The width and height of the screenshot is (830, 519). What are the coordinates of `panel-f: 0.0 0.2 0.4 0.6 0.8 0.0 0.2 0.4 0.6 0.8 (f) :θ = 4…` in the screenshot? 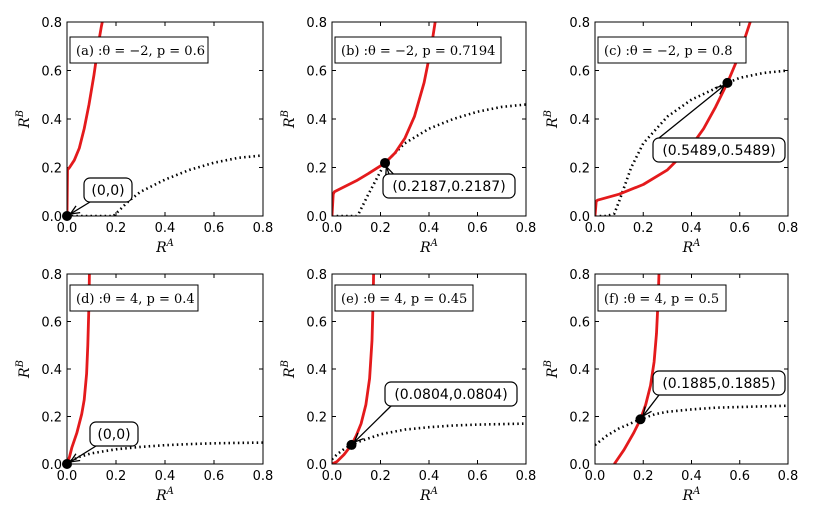 It's located at (671, 386).